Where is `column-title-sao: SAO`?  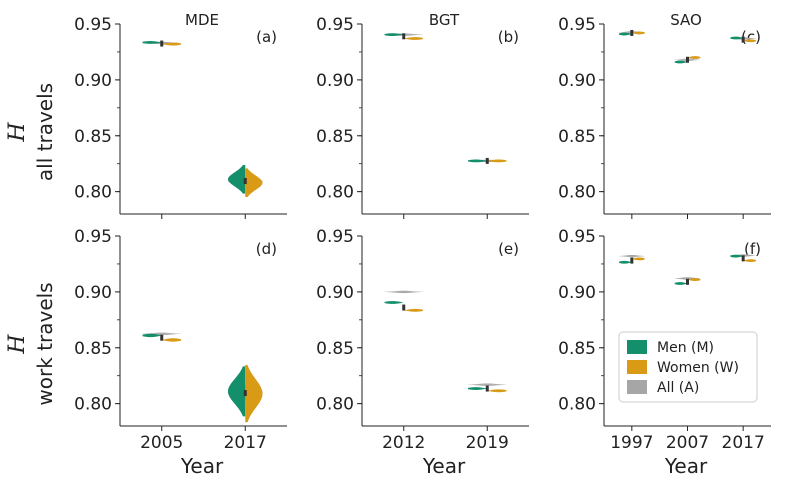
column-title-sao: SAO is located at coordinates (686, 20).